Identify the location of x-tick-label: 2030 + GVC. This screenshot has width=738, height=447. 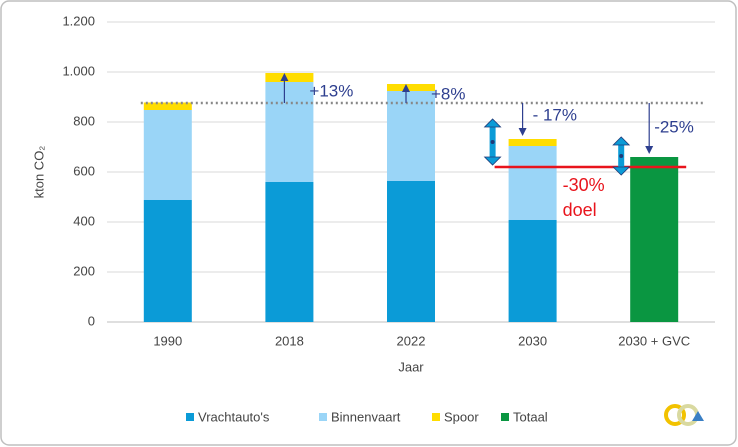
(654, 340).